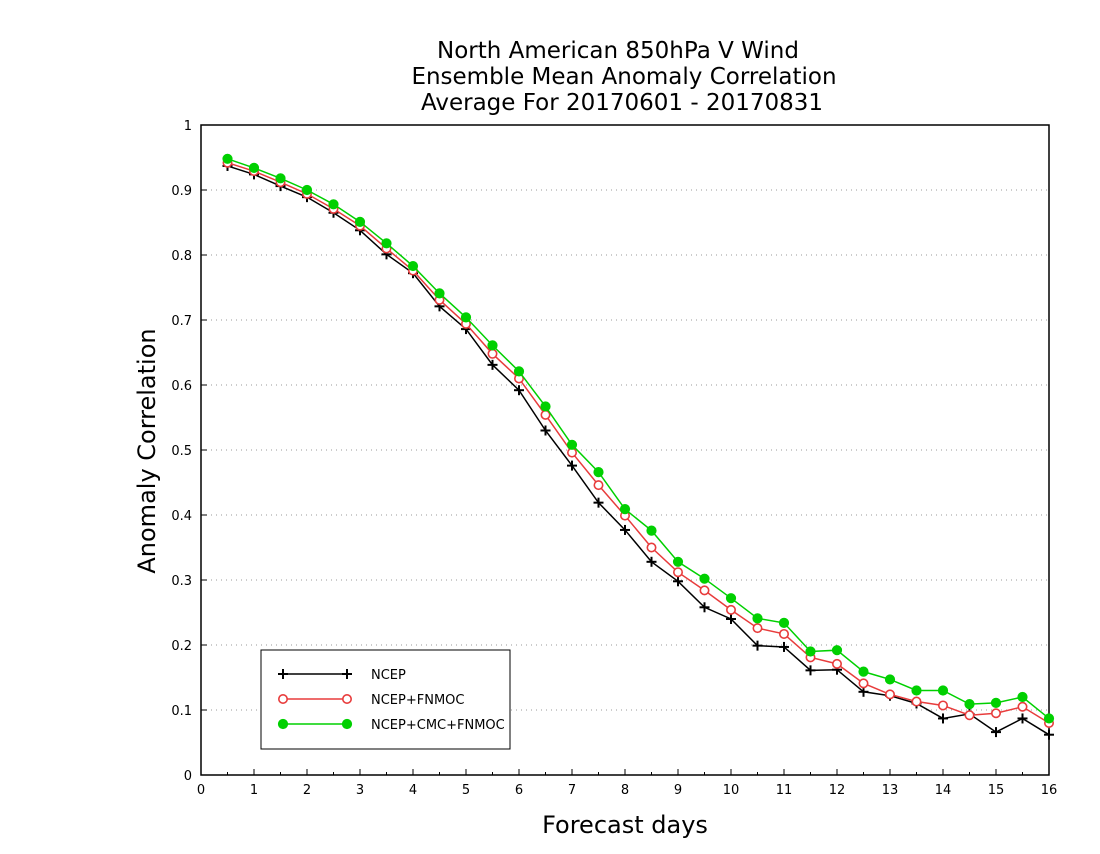  I want to click on x-tick-label: 13, so click(890, 790).